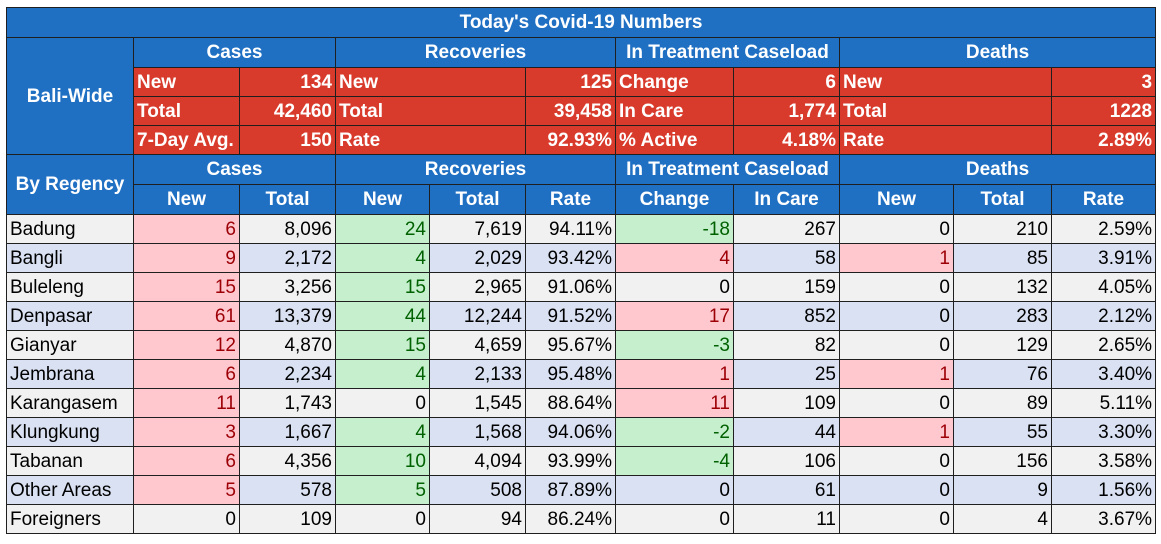  I want to click on death-rate-cell: 2.12%, so click(1103, 316).